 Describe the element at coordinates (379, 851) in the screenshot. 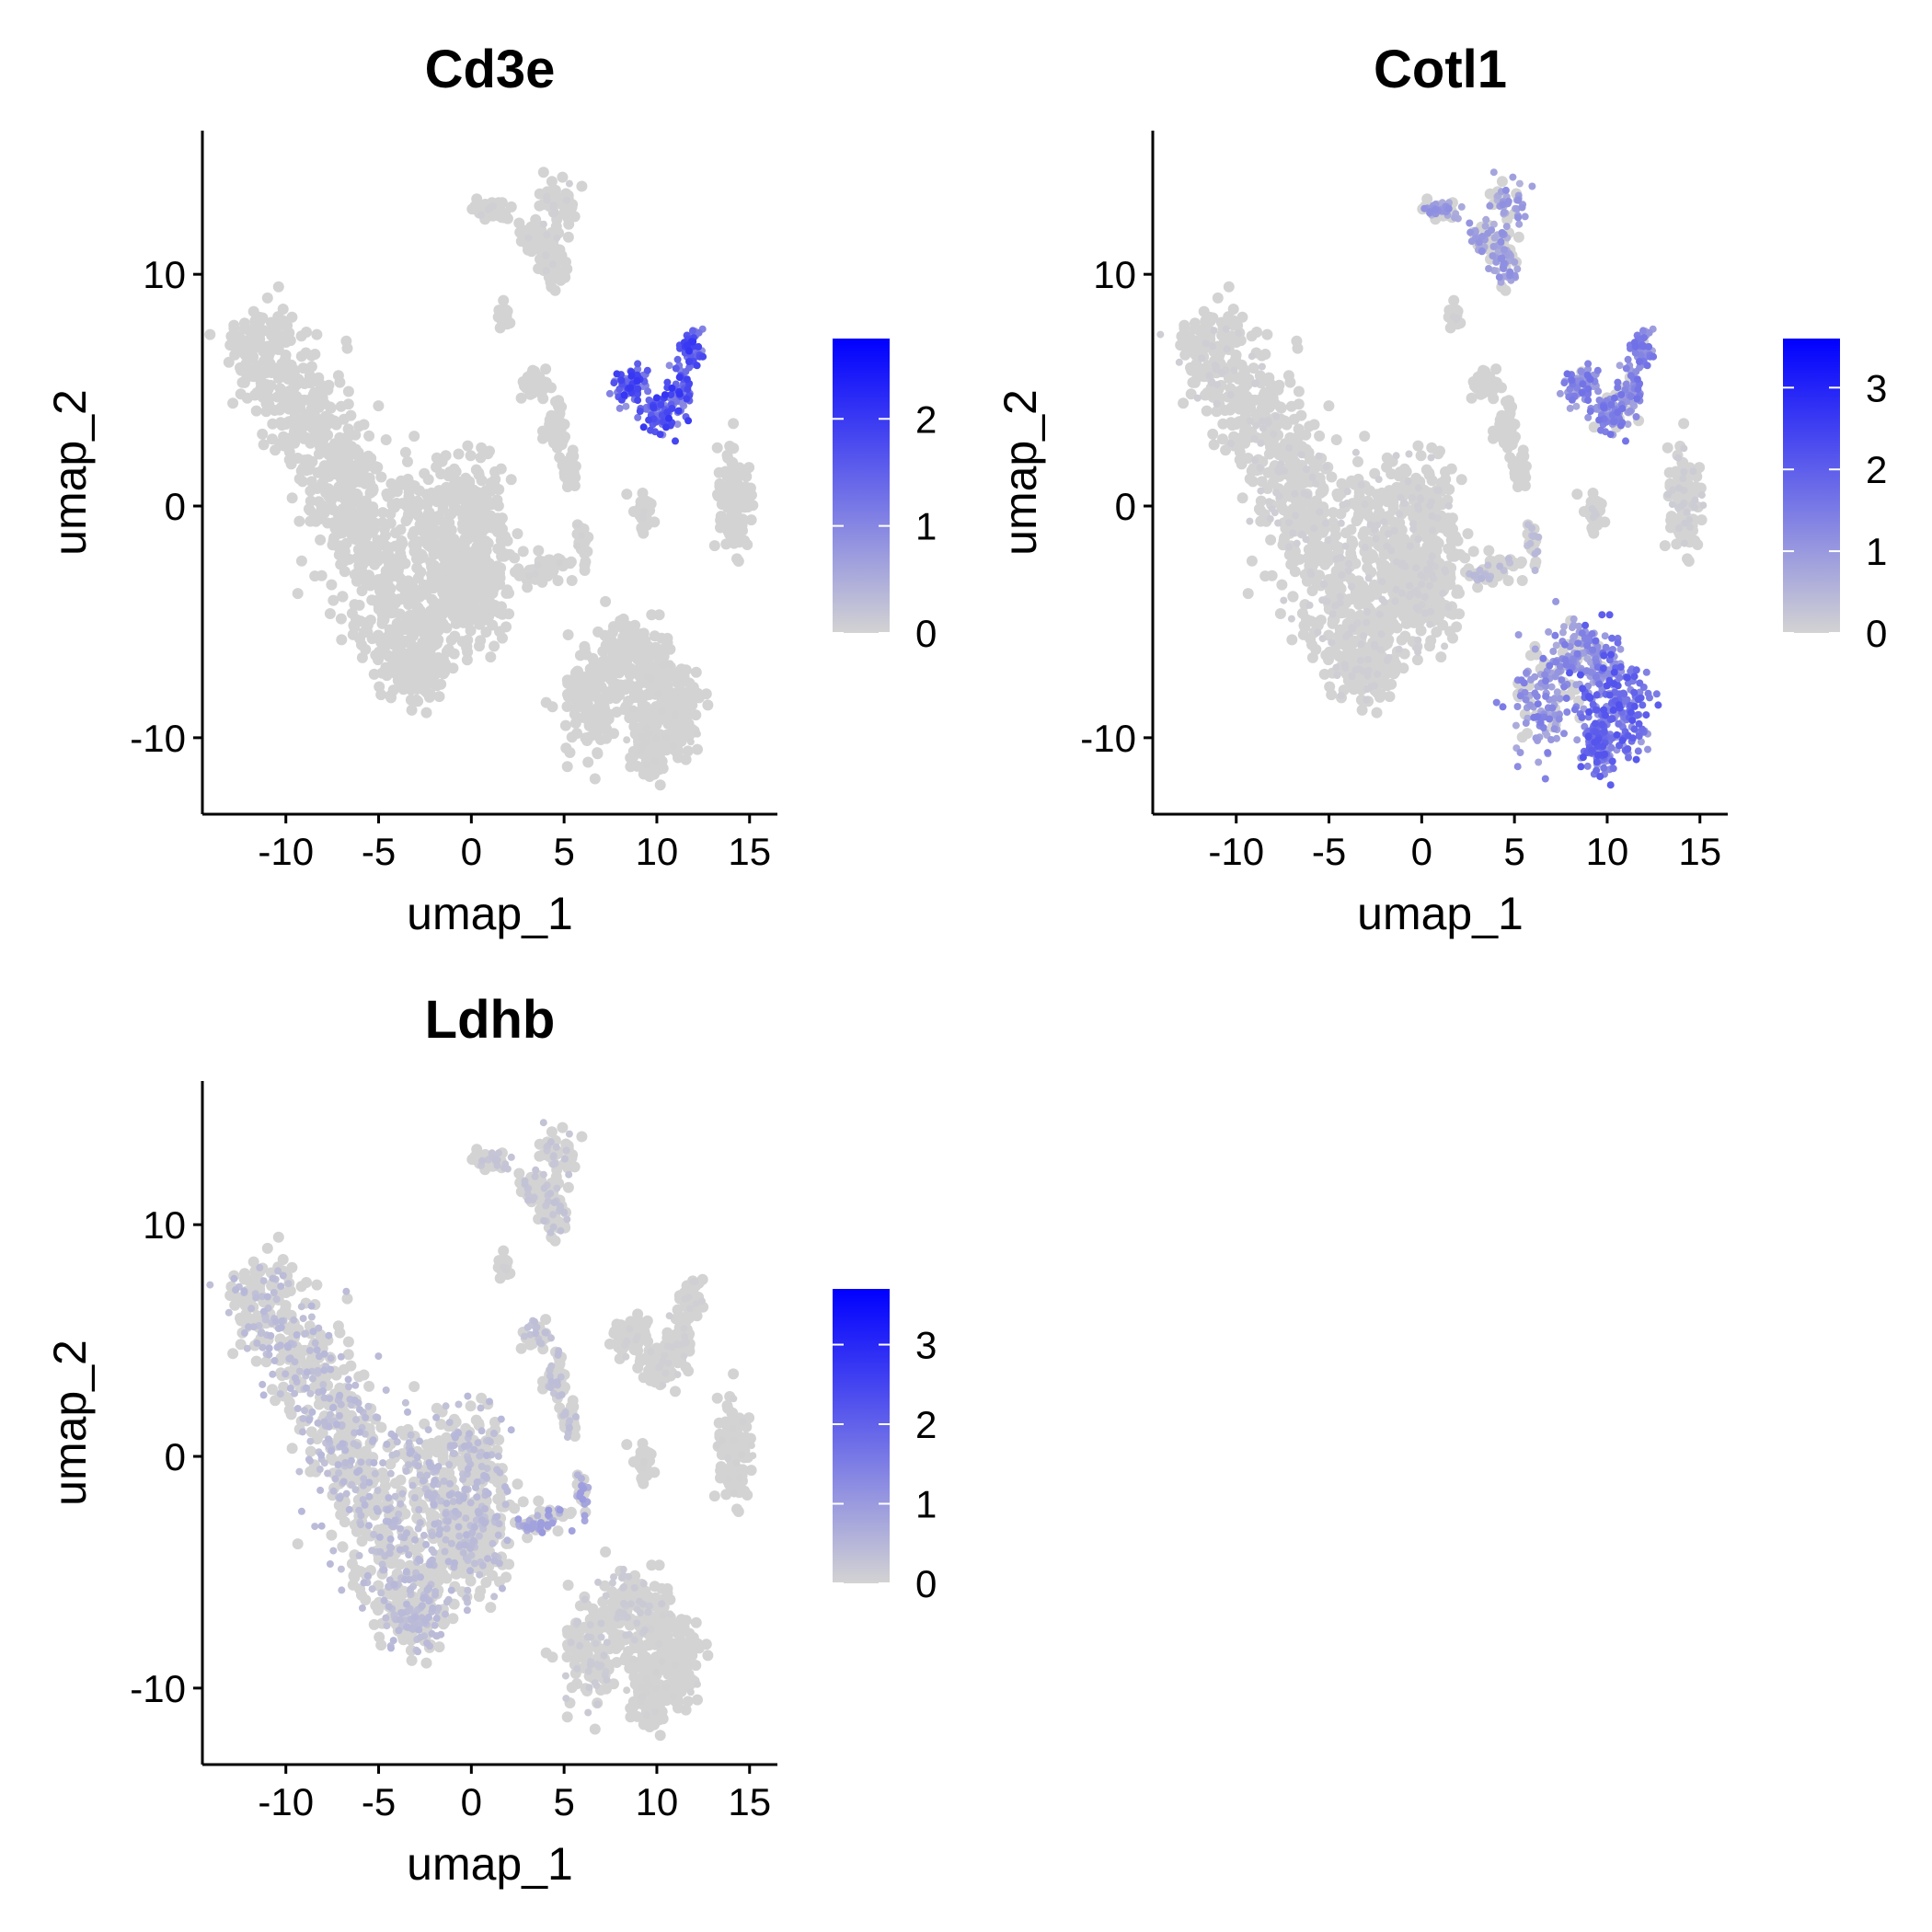

I see `x-tick-label: -5` at that location.